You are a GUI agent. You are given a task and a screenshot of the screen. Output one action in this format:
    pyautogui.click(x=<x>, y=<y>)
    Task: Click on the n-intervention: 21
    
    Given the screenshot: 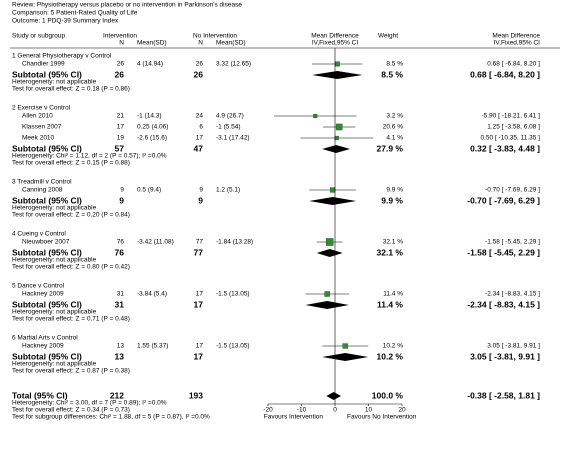 What is the action you would take?
    pyautogui.click(x=121, y=116)
    